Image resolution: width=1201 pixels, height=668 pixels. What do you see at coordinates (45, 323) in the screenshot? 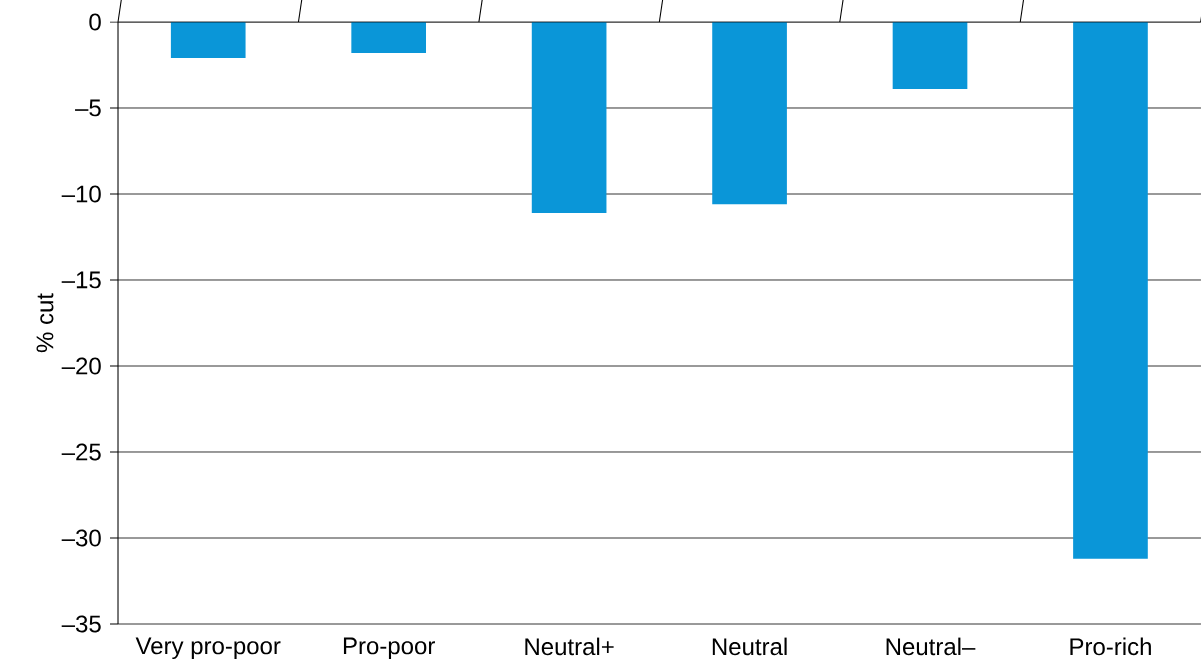
I see `y-axis-title: % cut` at bounding box center [45, 323].